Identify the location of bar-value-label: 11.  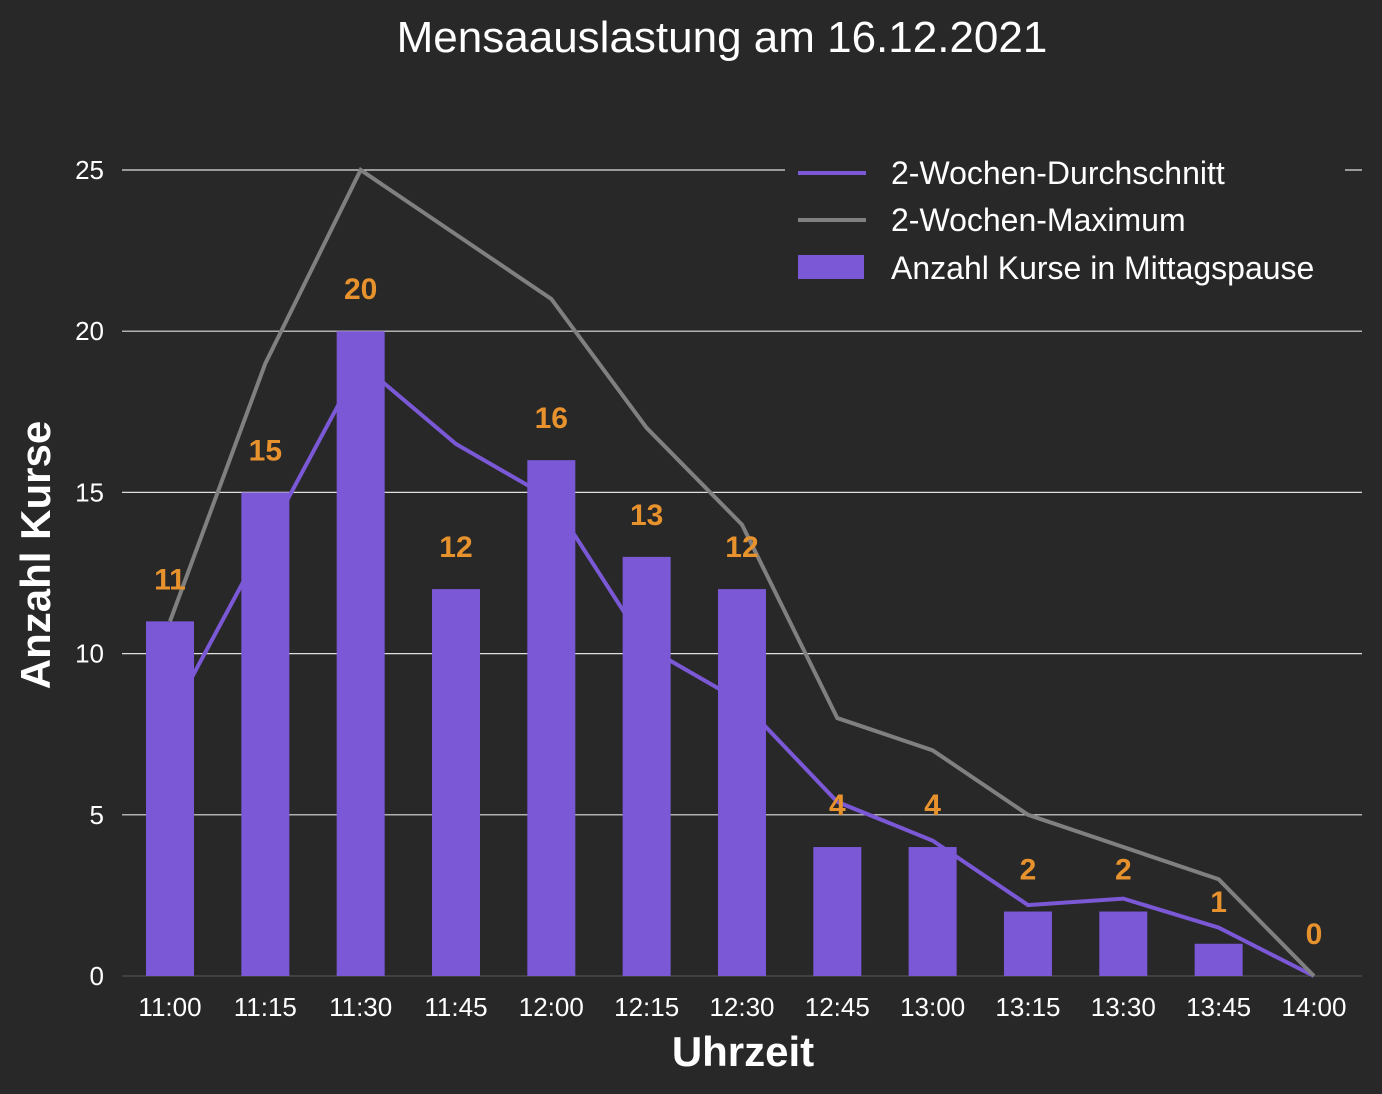
(170, 579).